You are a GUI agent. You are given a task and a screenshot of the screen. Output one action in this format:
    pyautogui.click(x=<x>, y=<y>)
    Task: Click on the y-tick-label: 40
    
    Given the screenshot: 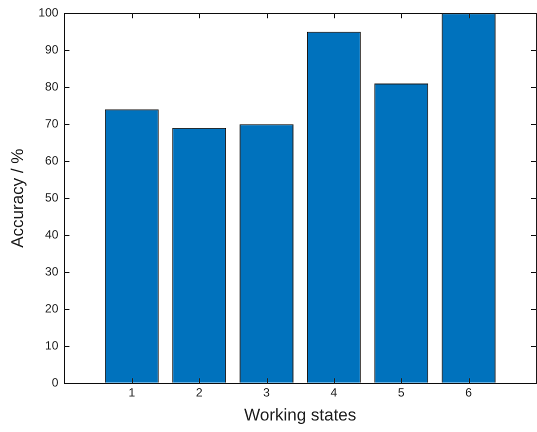 What is the action you would take?
    pyautogui.click(x=52, y=235)
    